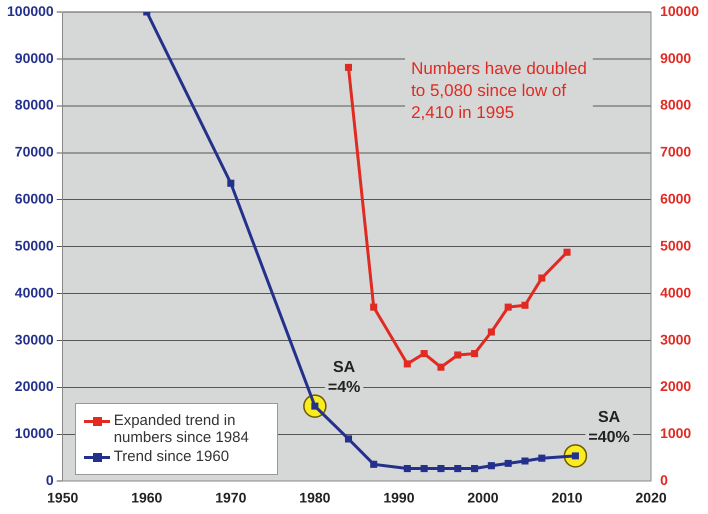 This screenshot has height=514, width=708. Describe the element at coordinates (62, 497) in the screenshot. I see `x-tick-label: 1950` at that location.